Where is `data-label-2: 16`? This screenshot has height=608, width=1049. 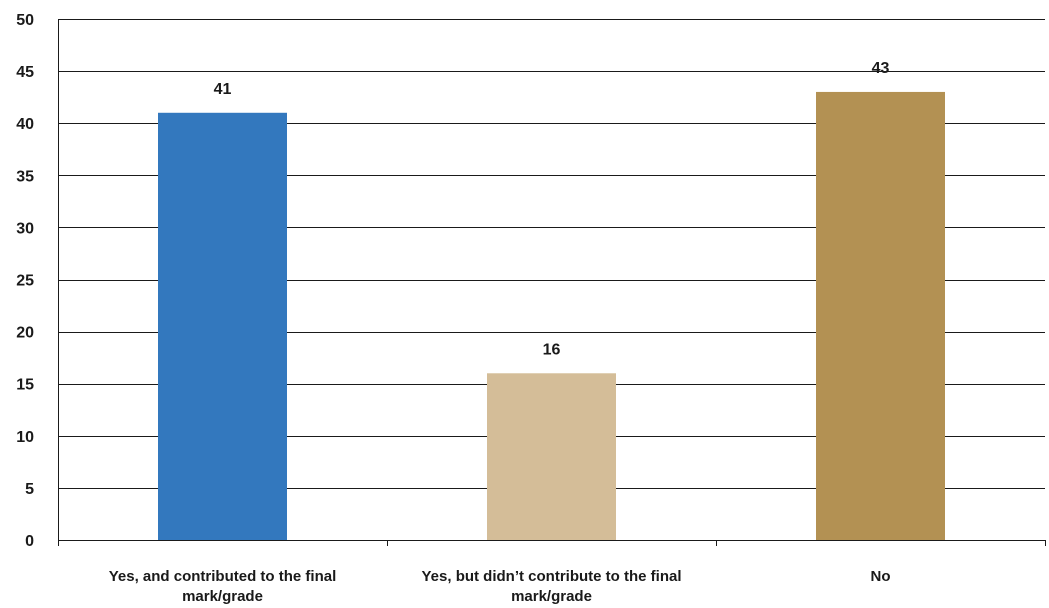
data-label-2: 16 is located at coordinates (552, 349).